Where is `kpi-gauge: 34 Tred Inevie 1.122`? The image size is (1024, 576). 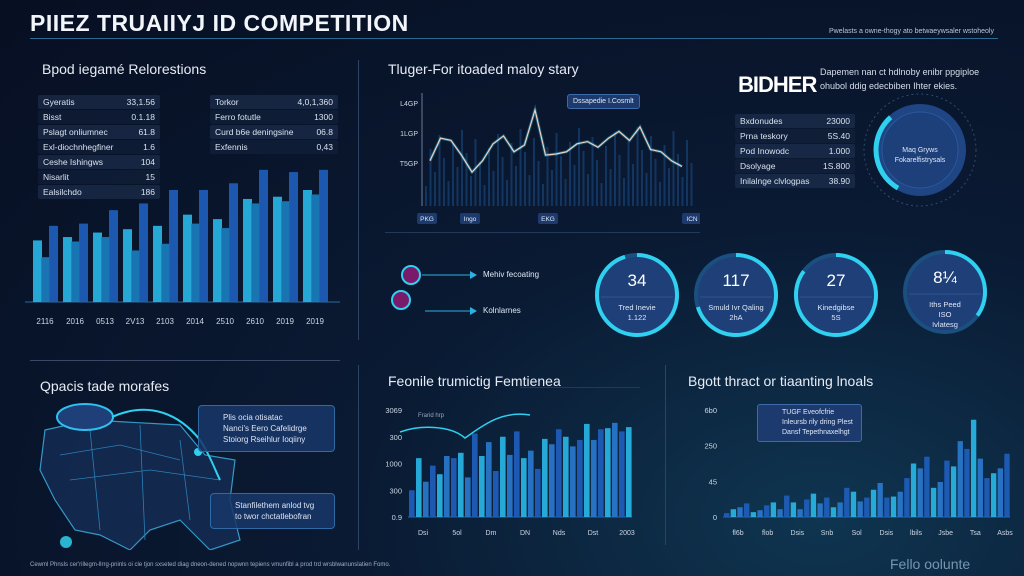
kpi-gauge: 34 Tred Inevie 1.122 is located at coordinates (637, 295).